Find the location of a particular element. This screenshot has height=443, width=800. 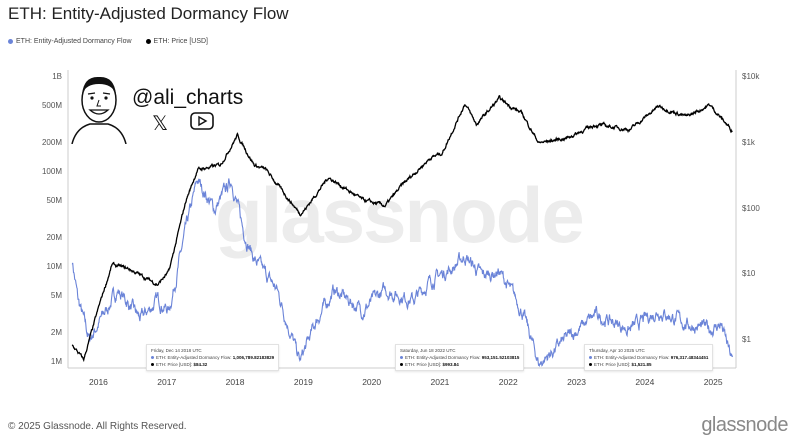

x-tick: 2025 is located at coordinates (713, 382).